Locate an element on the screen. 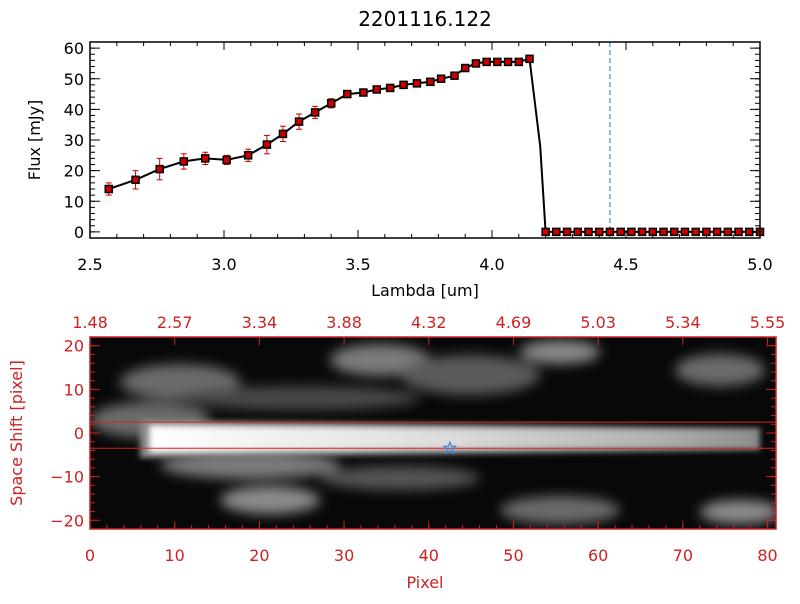  image-overlay is located at coordinates (433, 438).